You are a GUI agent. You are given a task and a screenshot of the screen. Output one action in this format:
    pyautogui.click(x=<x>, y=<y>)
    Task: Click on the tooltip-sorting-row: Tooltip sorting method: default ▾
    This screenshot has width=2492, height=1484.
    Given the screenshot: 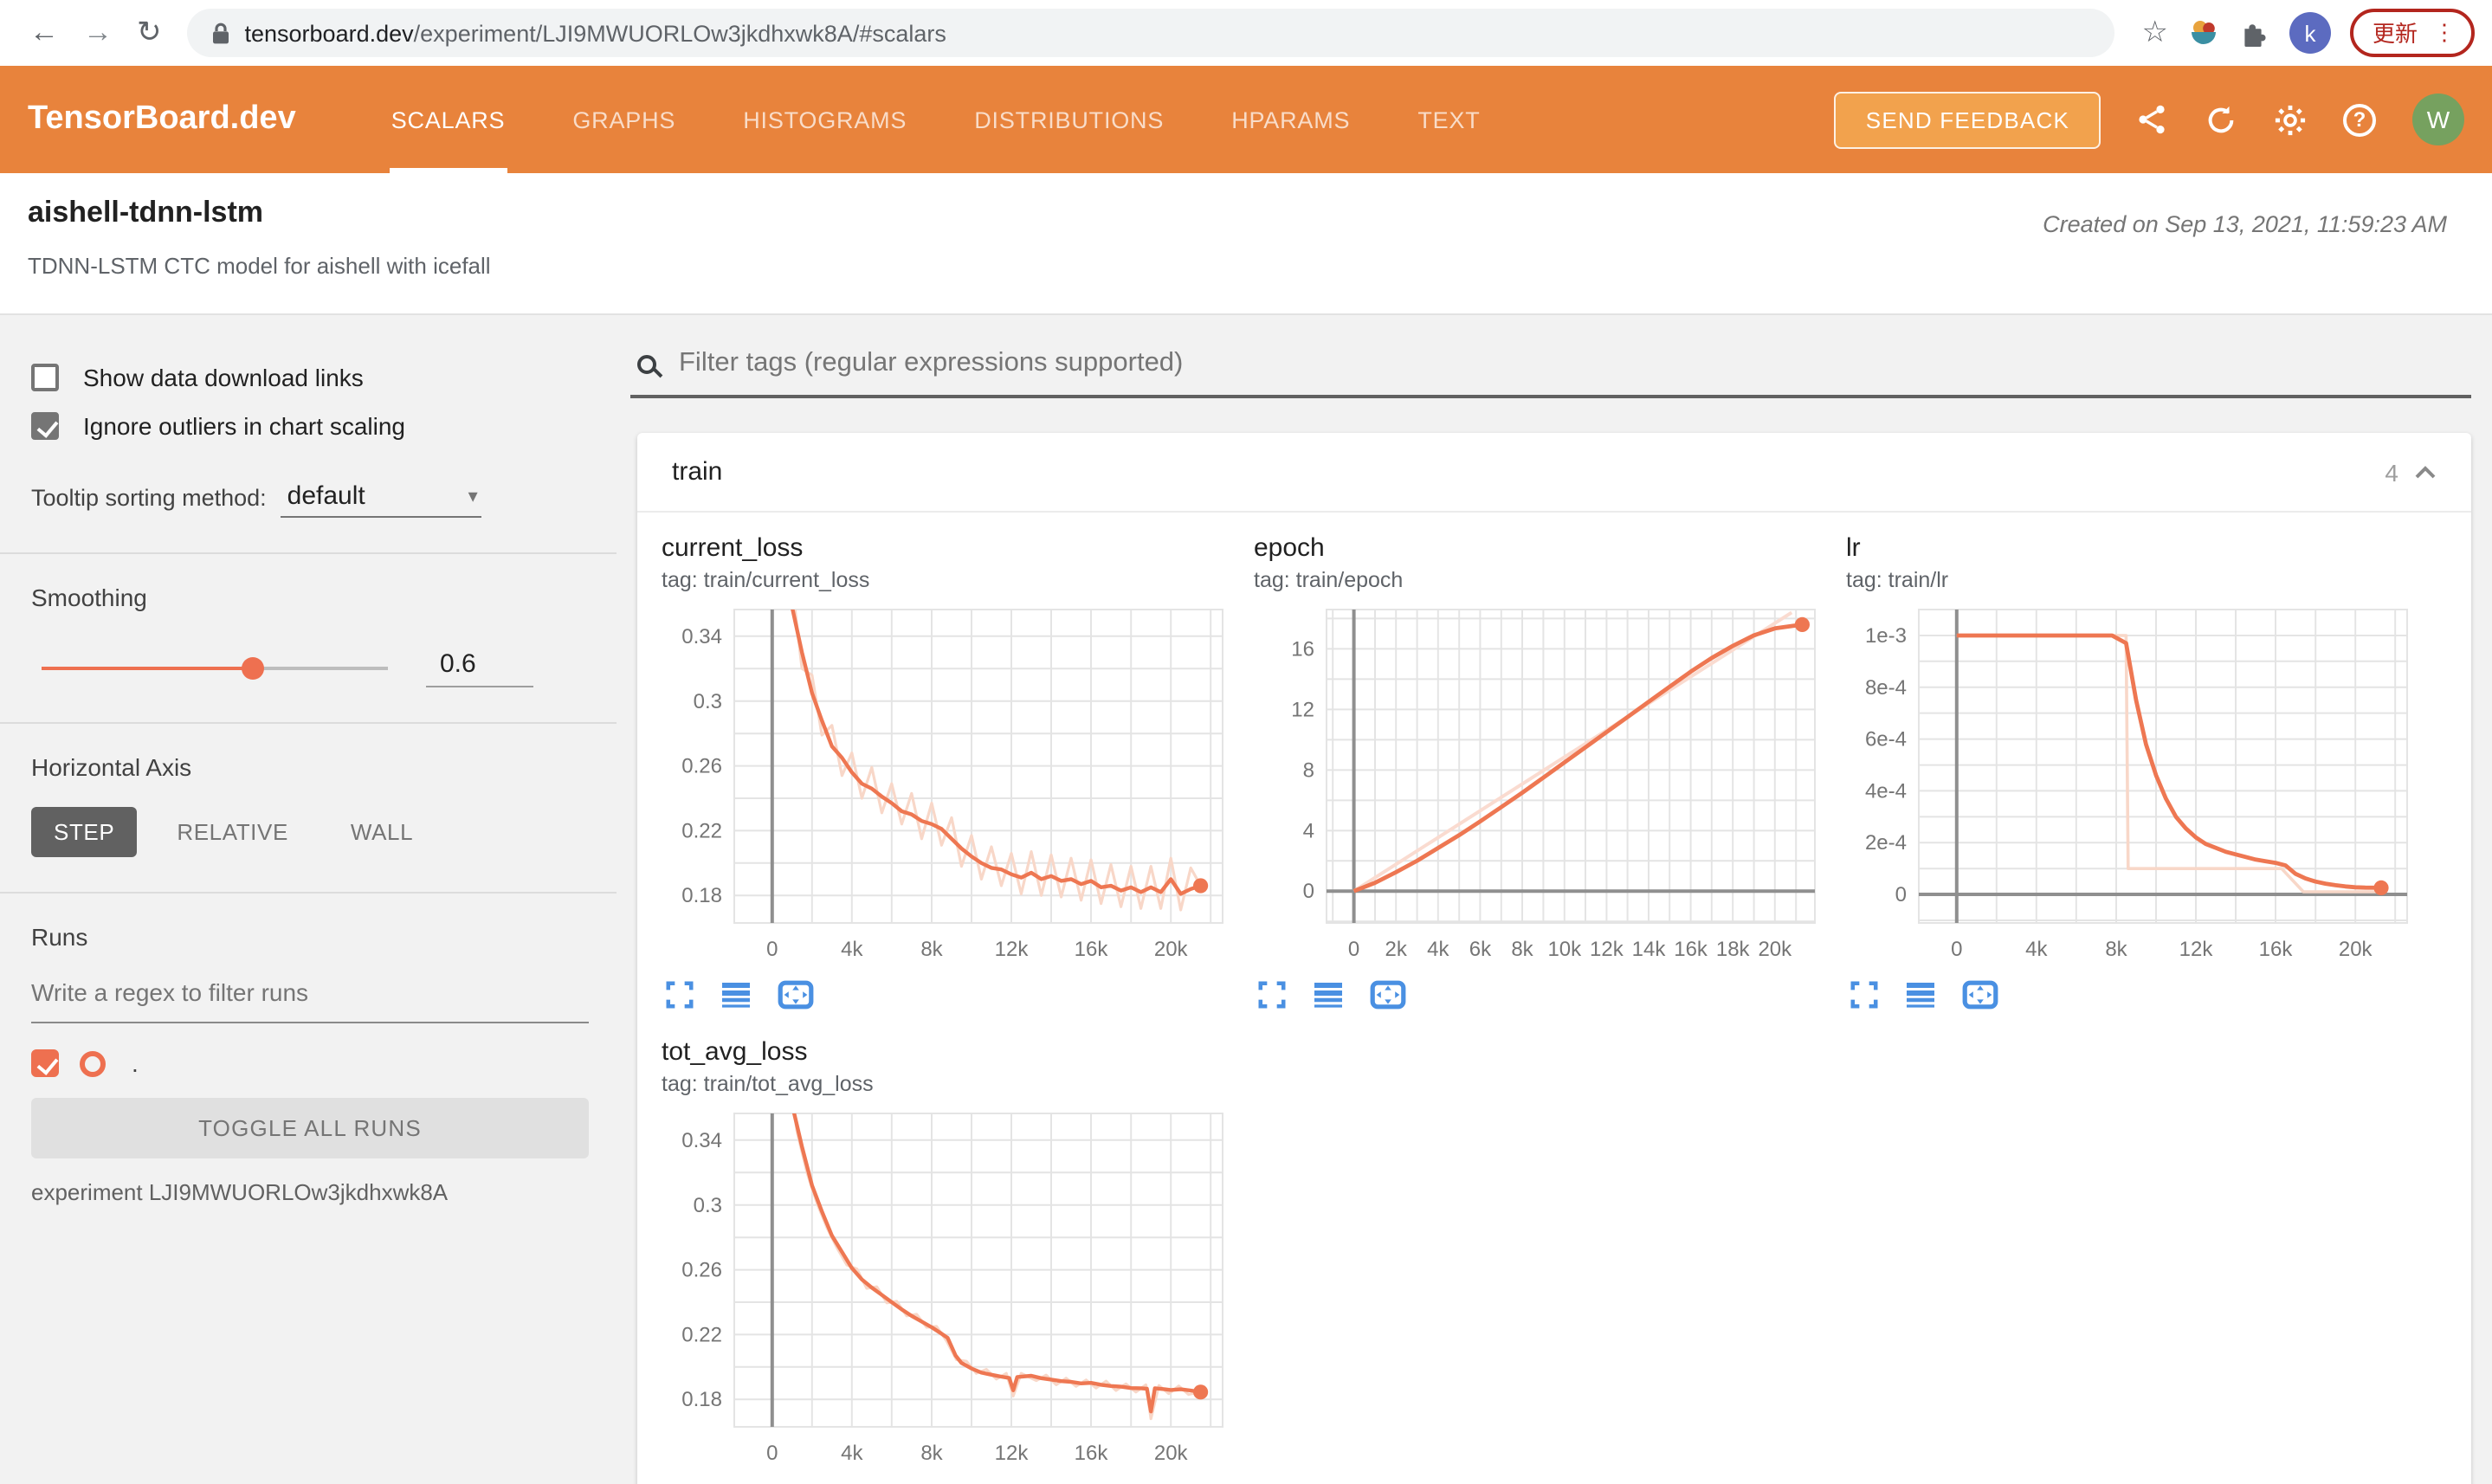 What is the action you would take?
    pyautogui.click(x=310, y=499)
    